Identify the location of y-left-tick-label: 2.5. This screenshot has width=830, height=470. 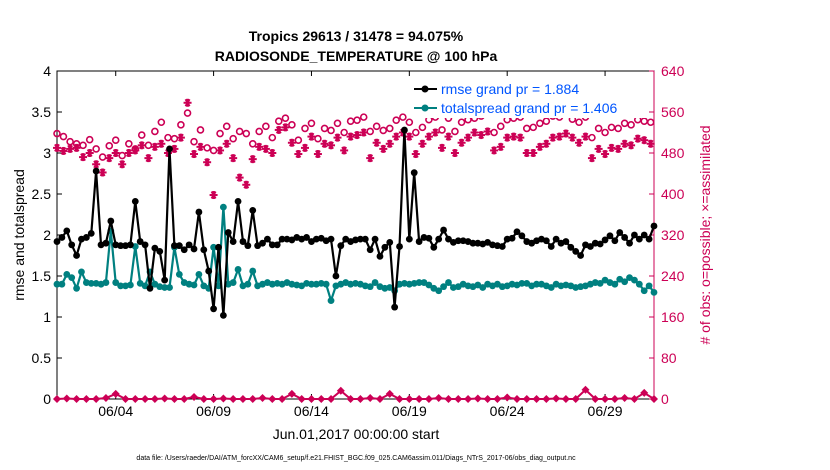
(42, 194).